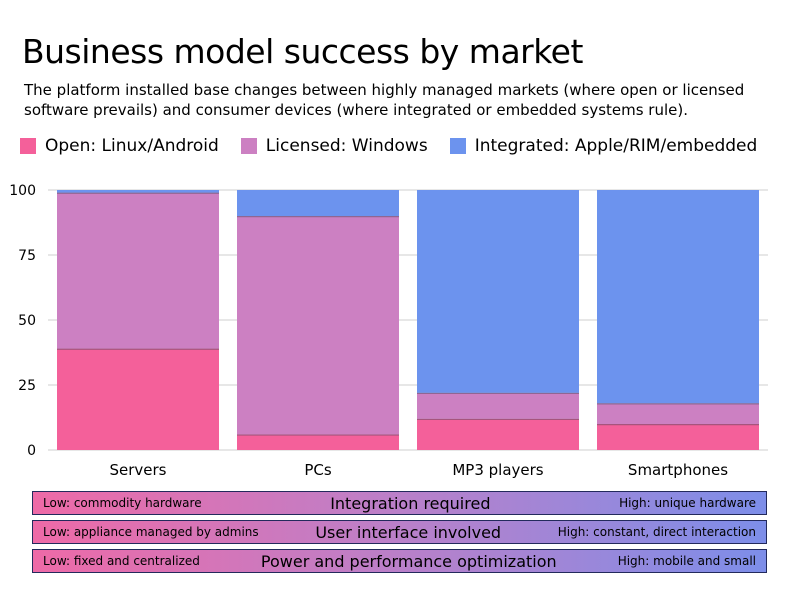 This screenshot has width=800, height=600. Describe the element at coordinates (31, 451) in the screenshot. I see `y-tick-label: 0` at that location.